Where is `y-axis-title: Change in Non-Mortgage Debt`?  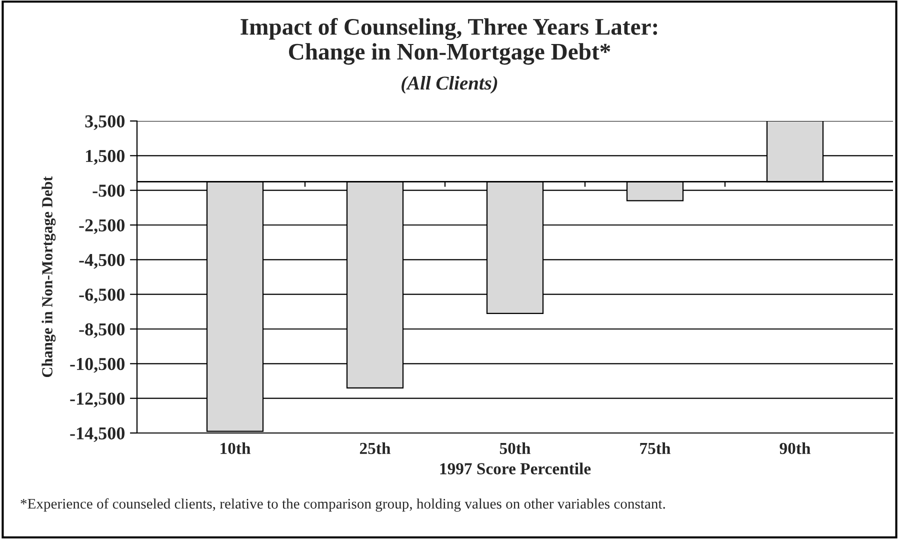
y-axis-title: Change in Non-Mortgage Debt is located at coordinates (49, 277).